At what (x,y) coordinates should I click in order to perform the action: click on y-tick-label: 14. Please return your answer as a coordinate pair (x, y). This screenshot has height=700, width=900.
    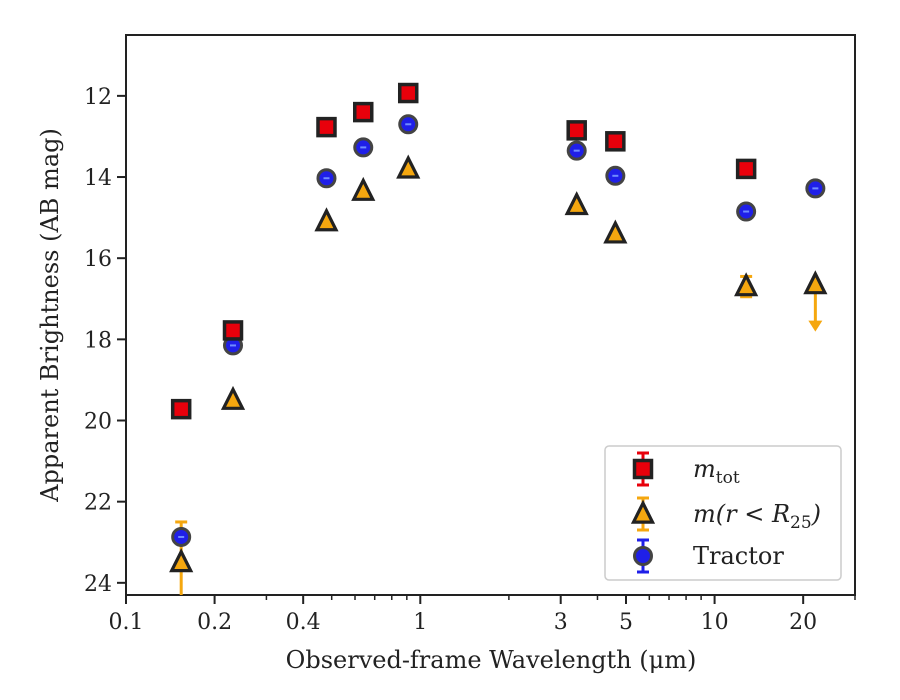
    Looking at the image, I should click on (98, 178).